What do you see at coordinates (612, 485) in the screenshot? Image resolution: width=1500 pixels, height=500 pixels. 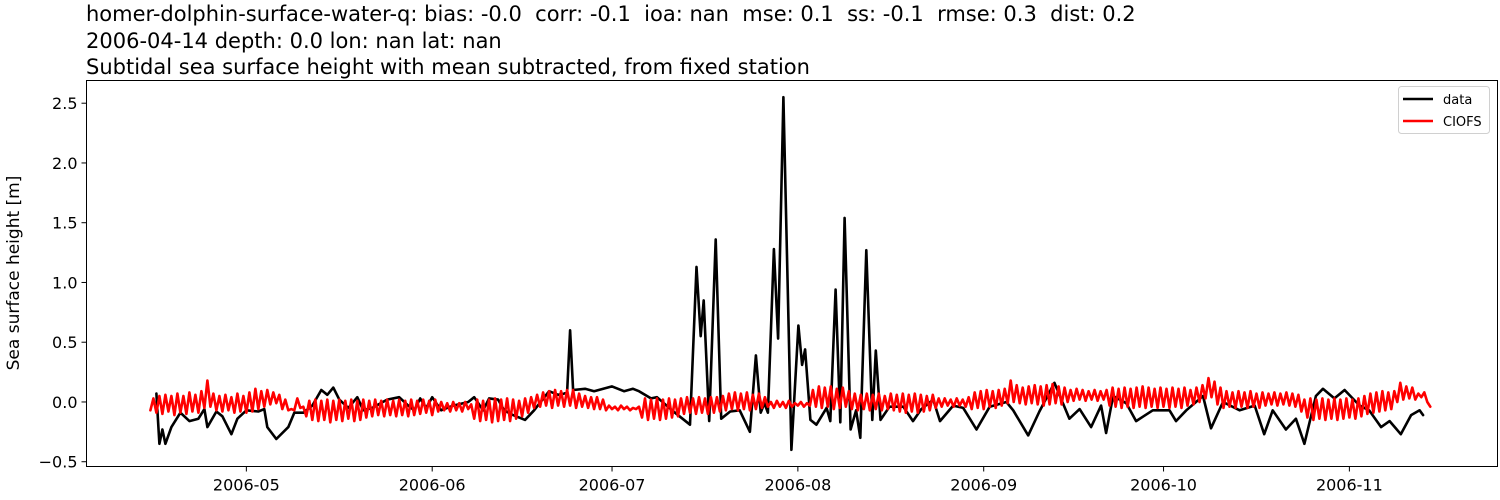 I see `x-tick-label: 2006-07` at bounding box center [612, 485].